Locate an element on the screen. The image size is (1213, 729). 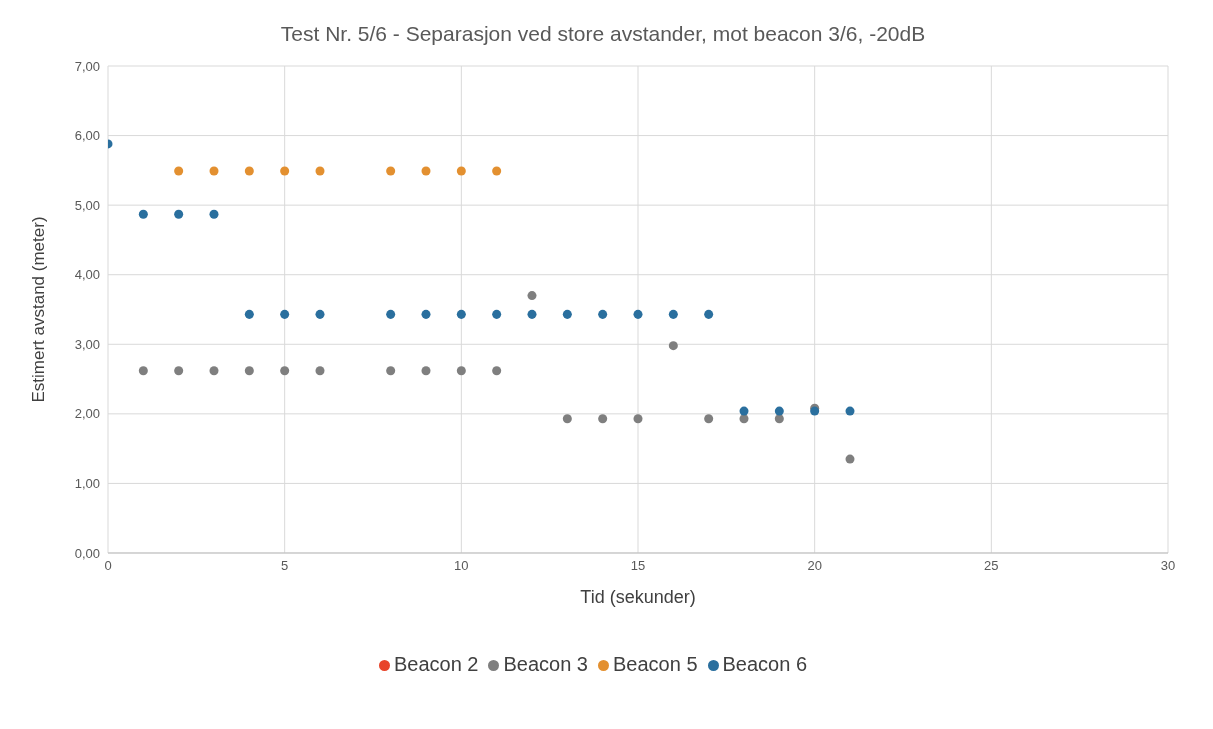
legend-label: Beacon 3 is located at coordinates (545, 664).